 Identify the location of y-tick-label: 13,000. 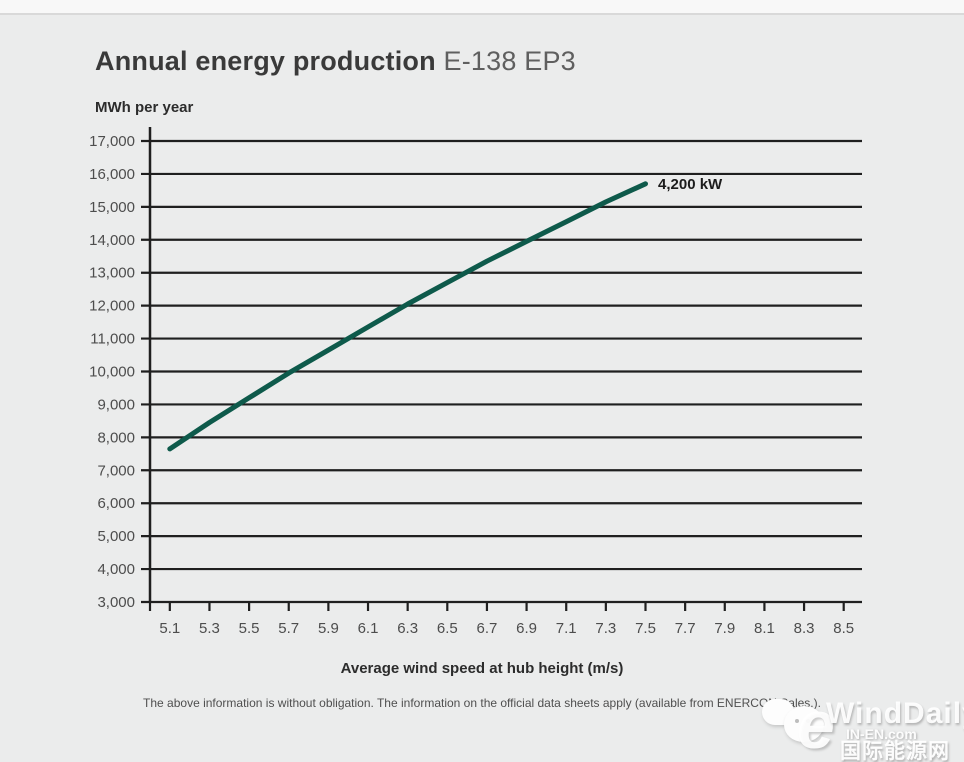
(112, 273).